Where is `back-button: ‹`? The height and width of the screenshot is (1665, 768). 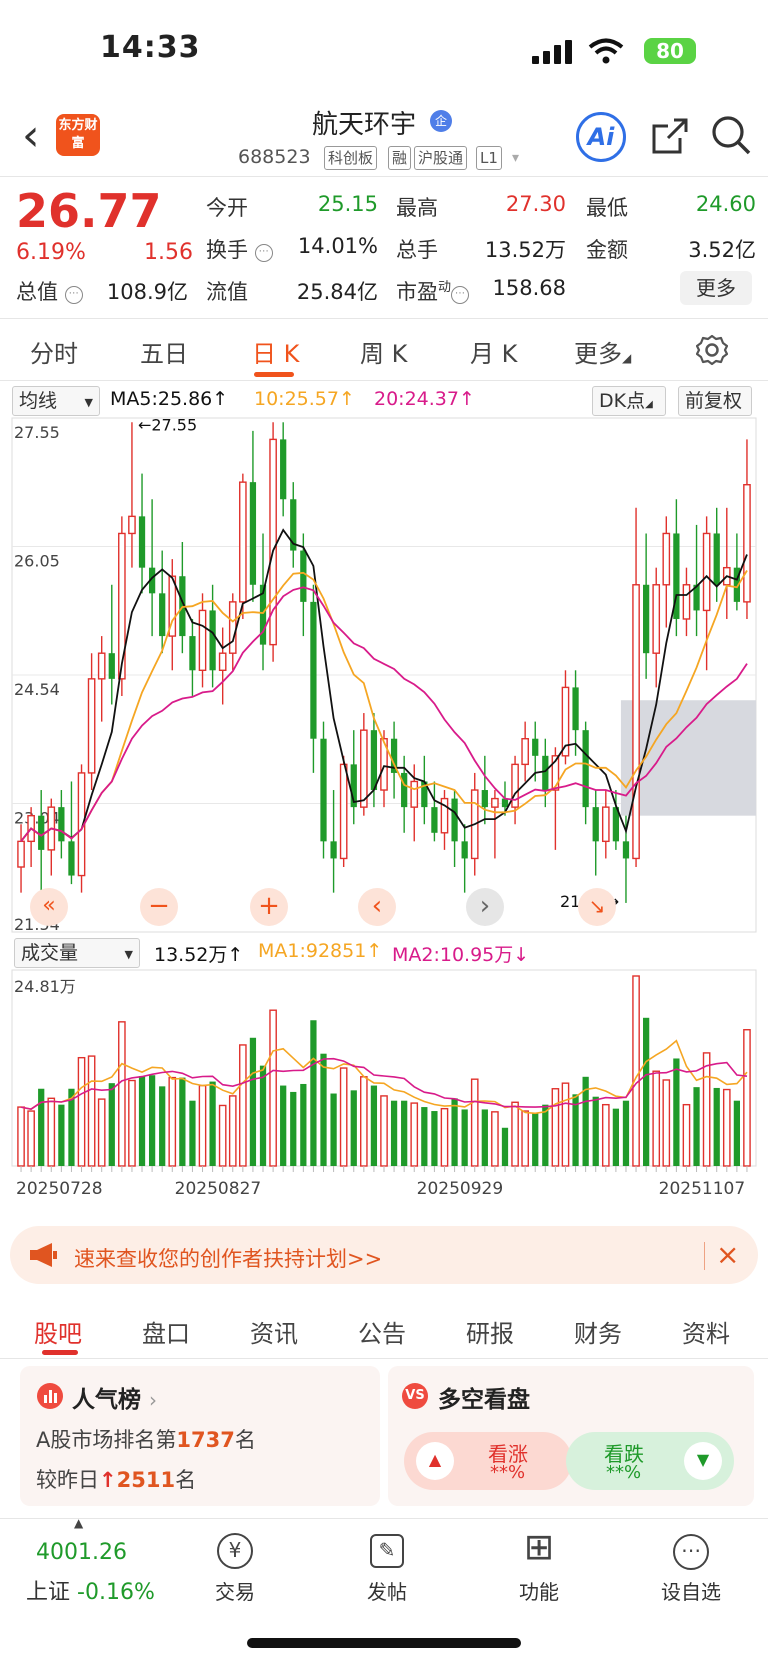
back-button: ‹ is located at coordinates (31, 135).